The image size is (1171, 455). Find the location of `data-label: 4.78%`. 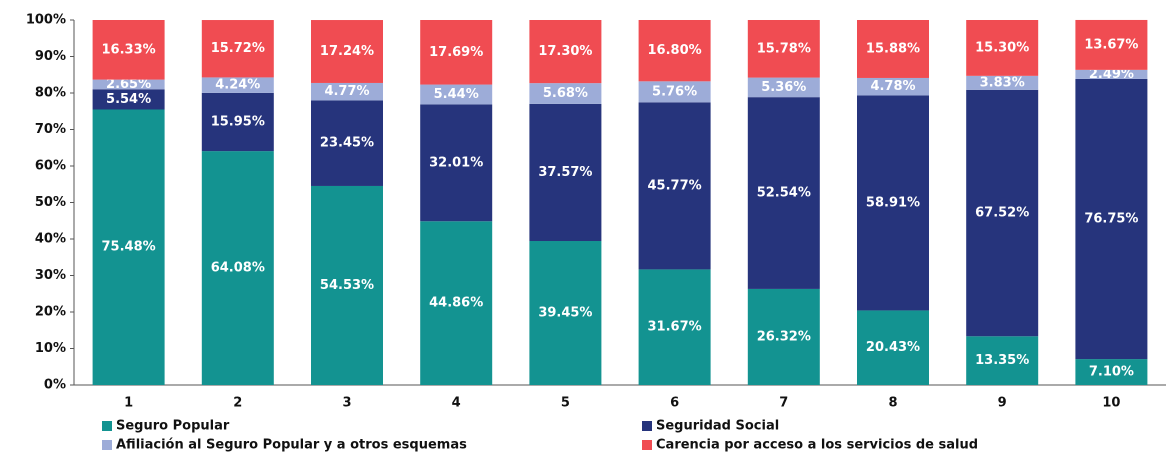

data-label: 4.78% is located at coordinates (892, 86).